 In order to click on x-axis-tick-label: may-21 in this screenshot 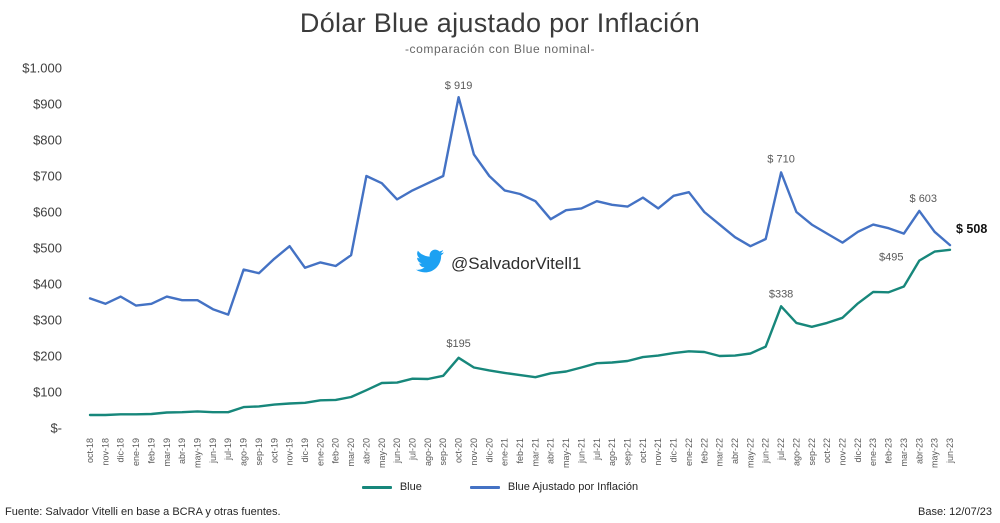, I will do `click(566, 453)`.